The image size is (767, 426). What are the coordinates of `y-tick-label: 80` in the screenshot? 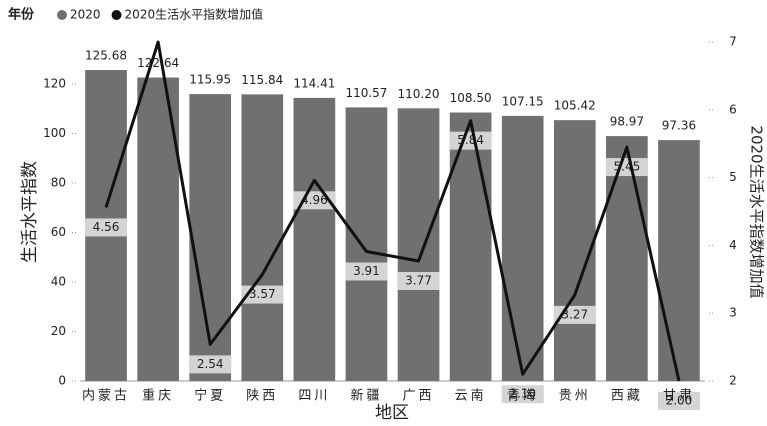 It's located at (58, 183).